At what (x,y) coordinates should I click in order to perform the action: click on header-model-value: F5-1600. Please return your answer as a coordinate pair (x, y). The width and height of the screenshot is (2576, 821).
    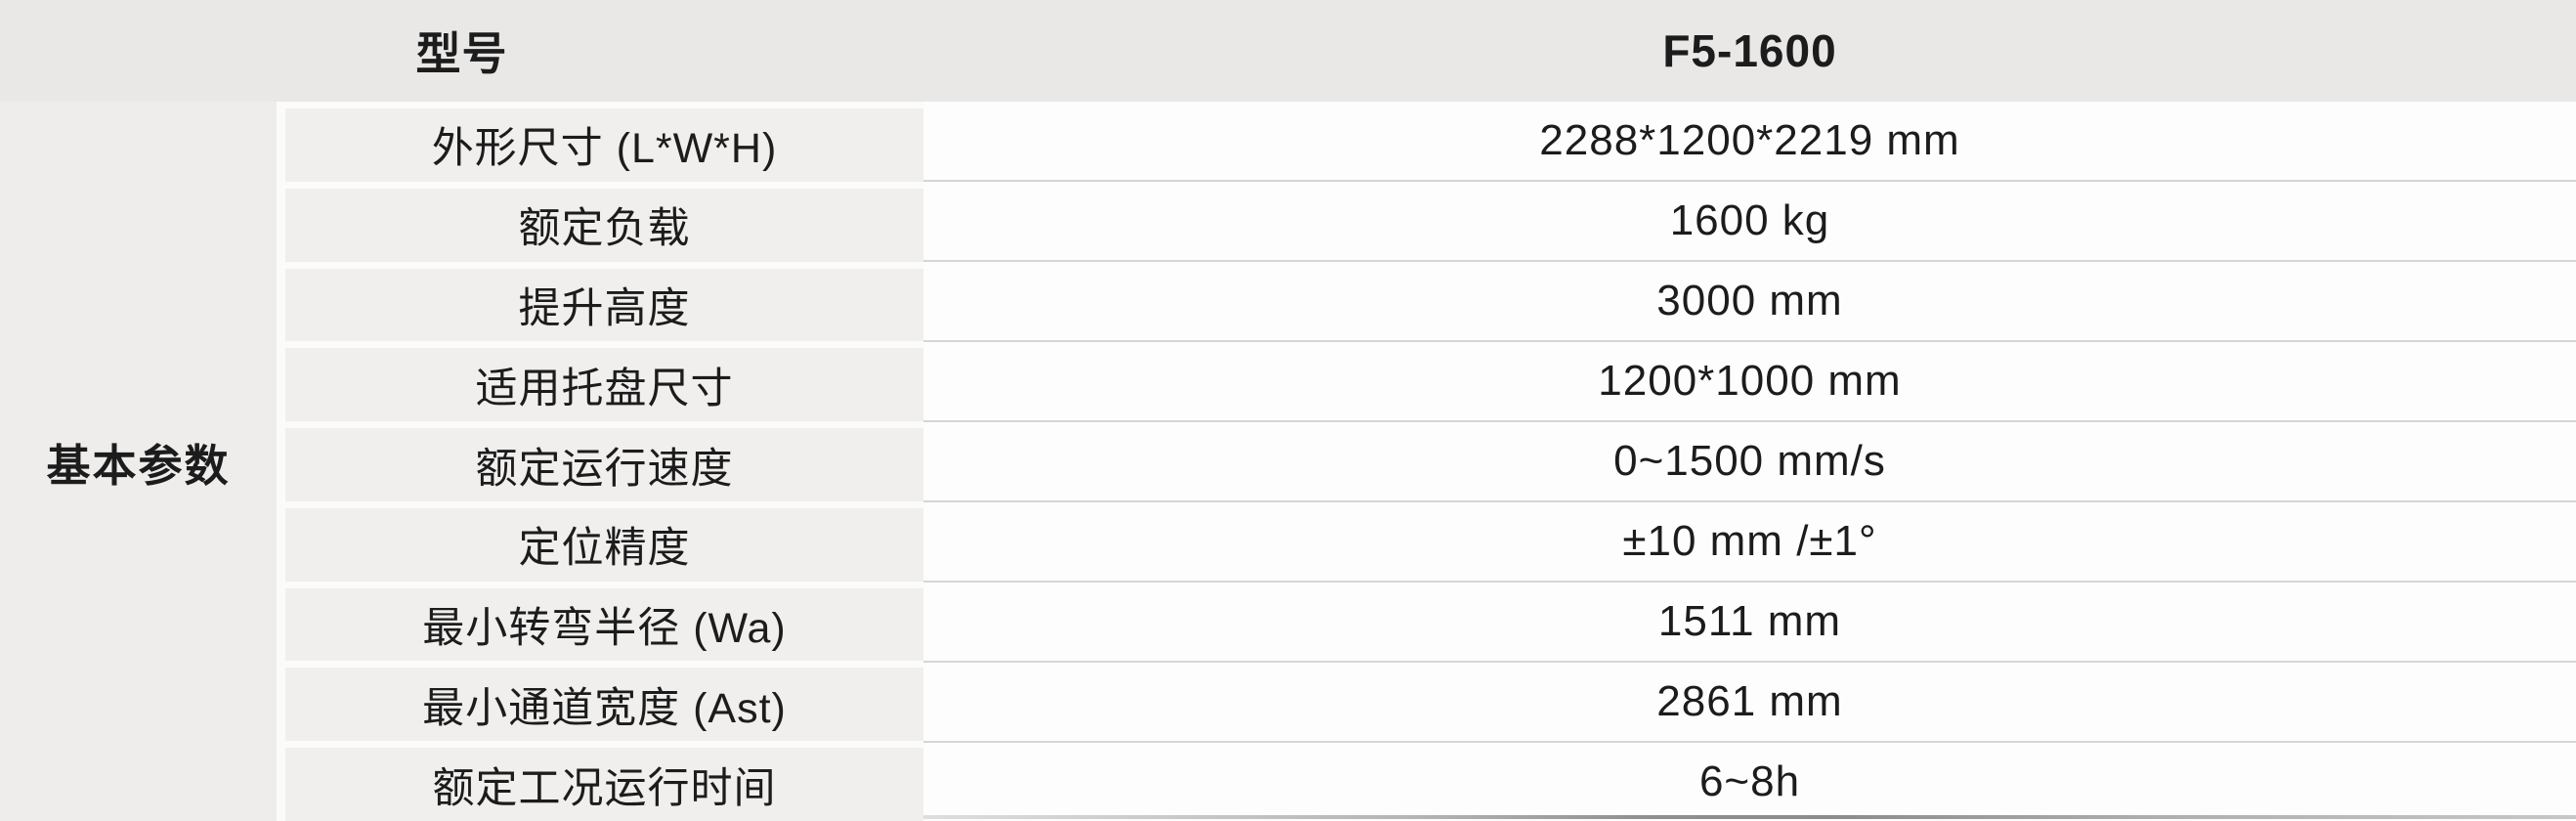
    Looking at the image, I should click on (1750, 50).